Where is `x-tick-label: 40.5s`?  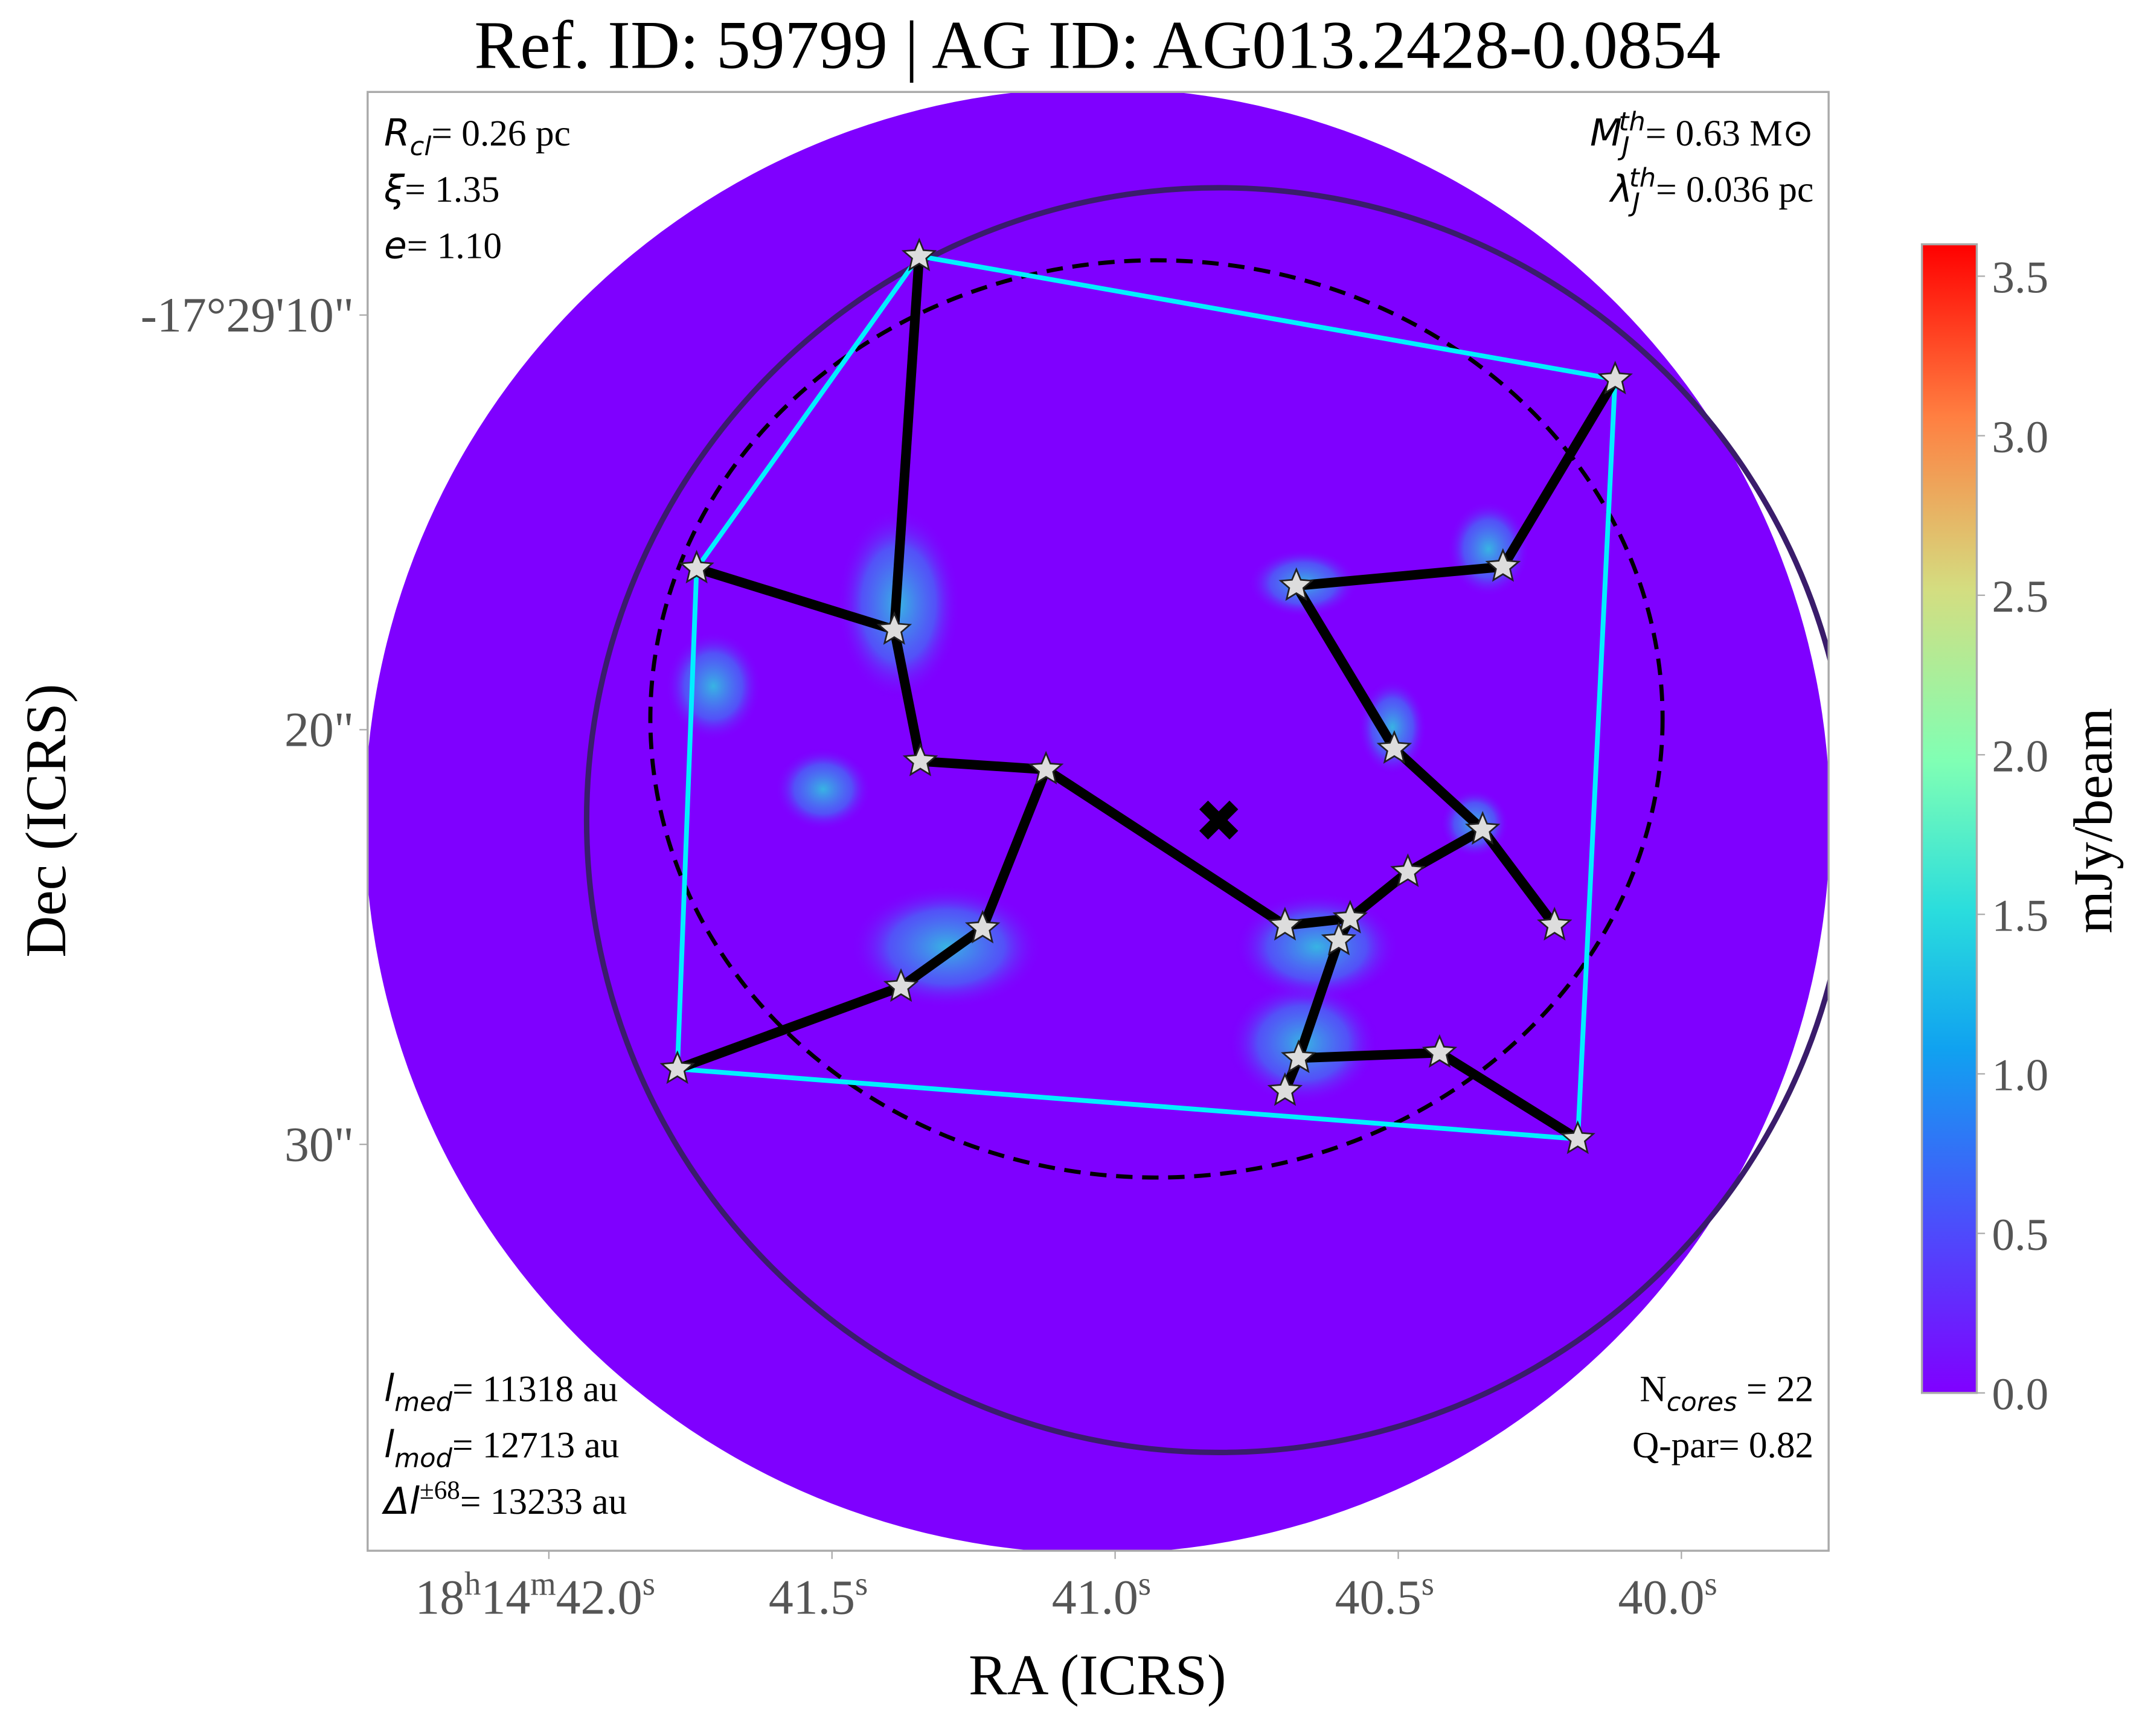
x-tick-label: 40.5s is located at coordinates (1384, 1595).